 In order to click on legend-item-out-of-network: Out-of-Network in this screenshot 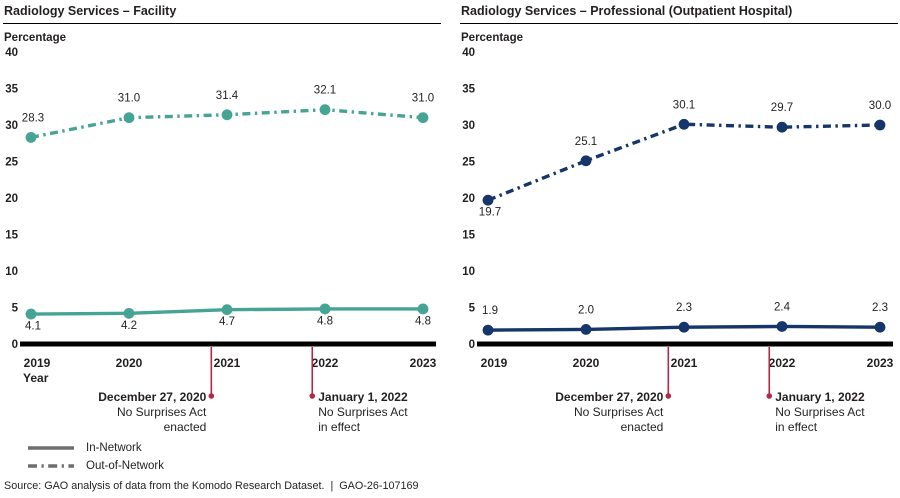, I will do `click(462, 466)`.